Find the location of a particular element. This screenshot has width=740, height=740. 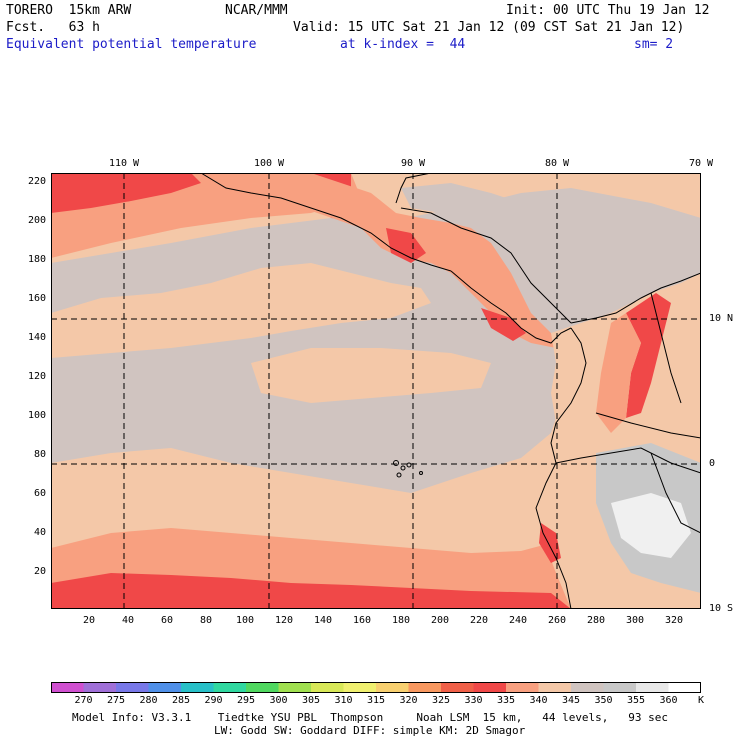

y-tick-160: 160 is located at coordinates (36, 298).